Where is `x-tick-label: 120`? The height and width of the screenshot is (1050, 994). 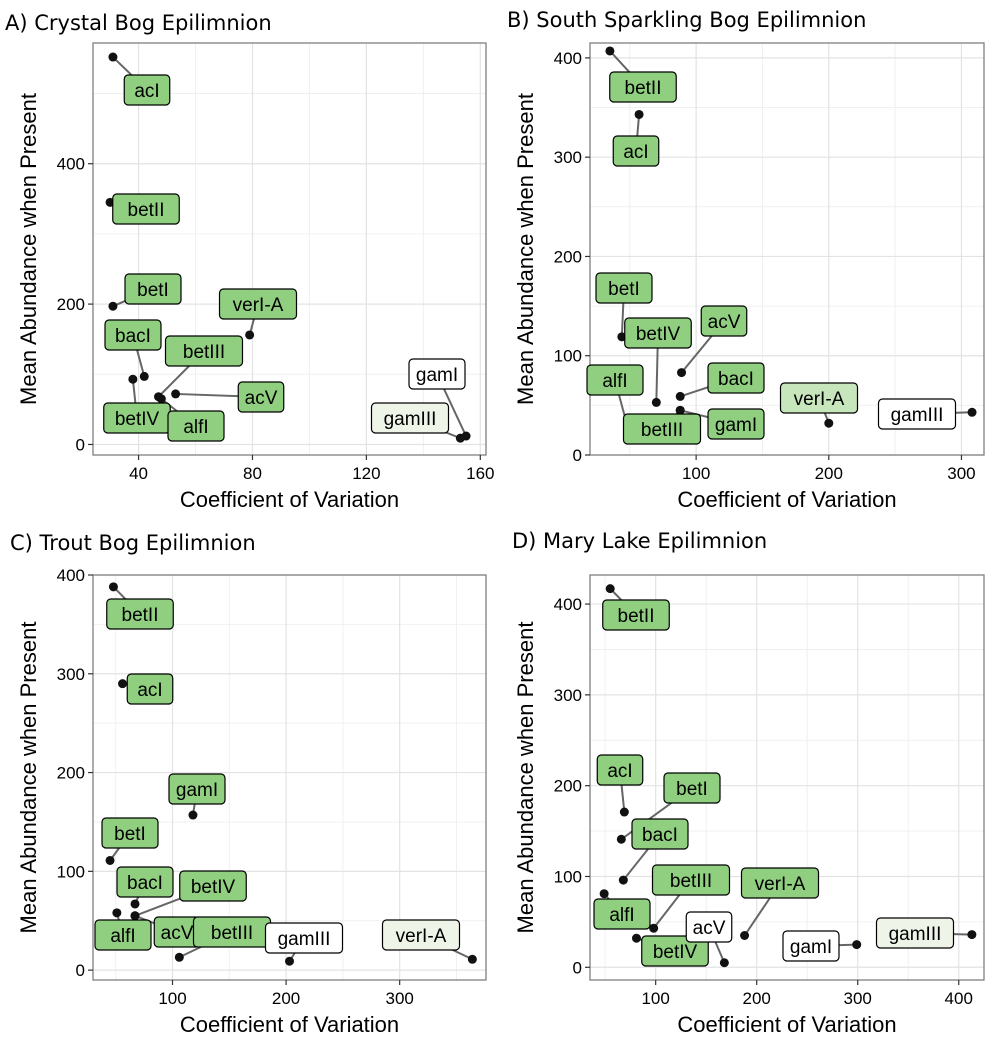
x-tick-label: 120 is located at coordinates (366, 473).